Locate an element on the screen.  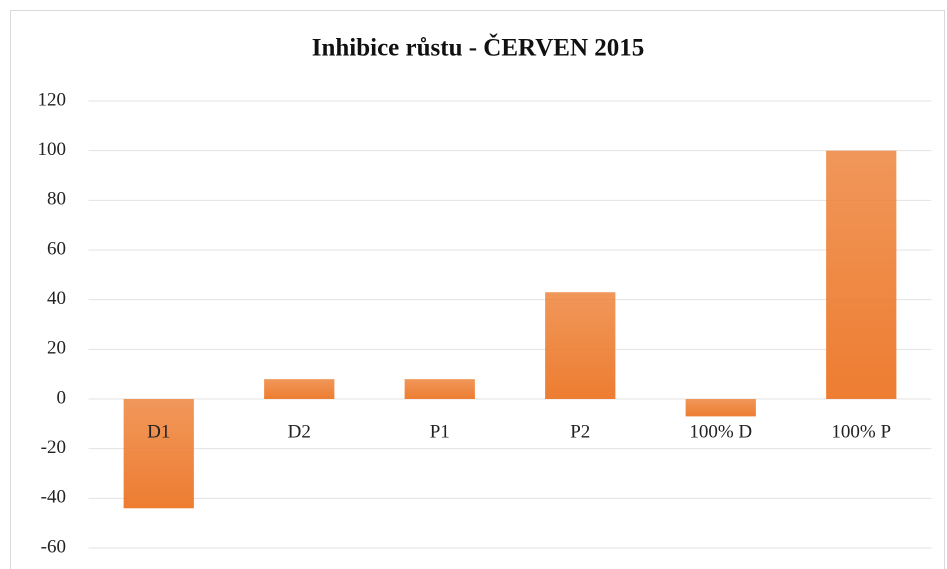
x-tick-label: D1 is located at coordinates (158, 431).